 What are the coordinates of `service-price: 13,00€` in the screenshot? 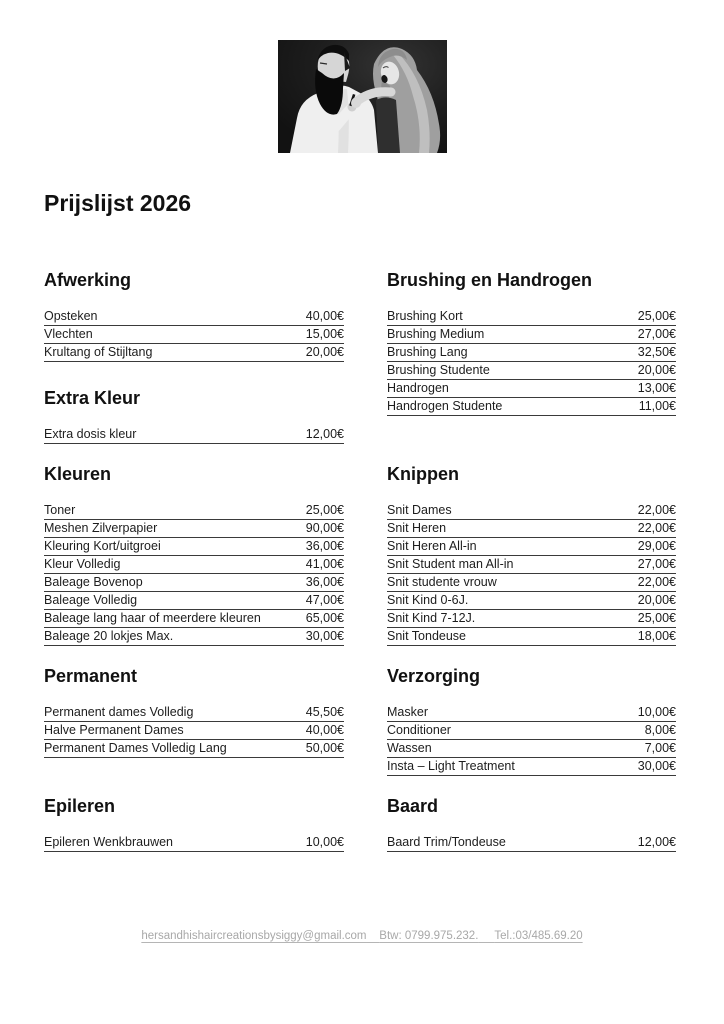 It's located at (656, 388).